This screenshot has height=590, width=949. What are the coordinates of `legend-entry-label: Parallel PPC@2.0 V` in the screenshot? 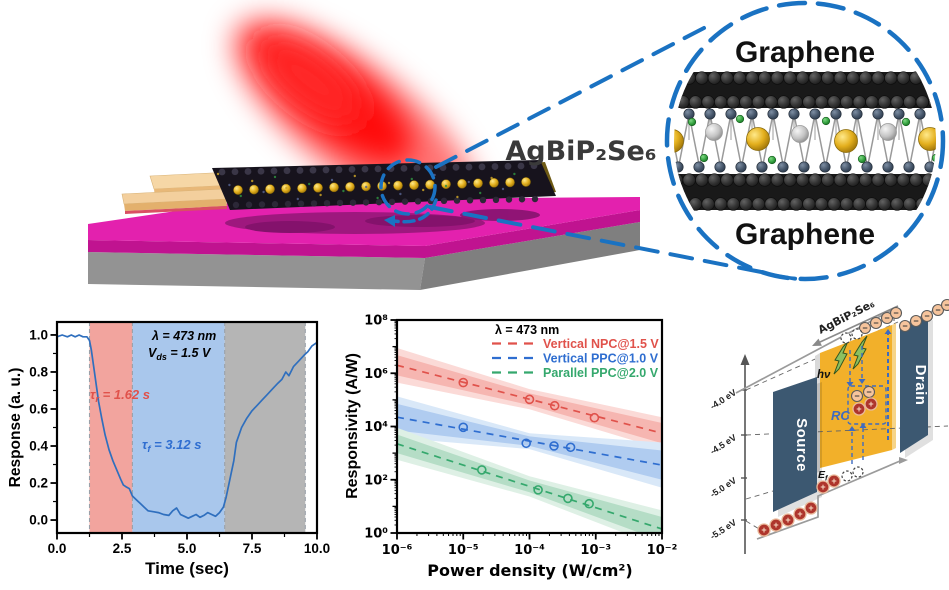 It's located at (601, 373).